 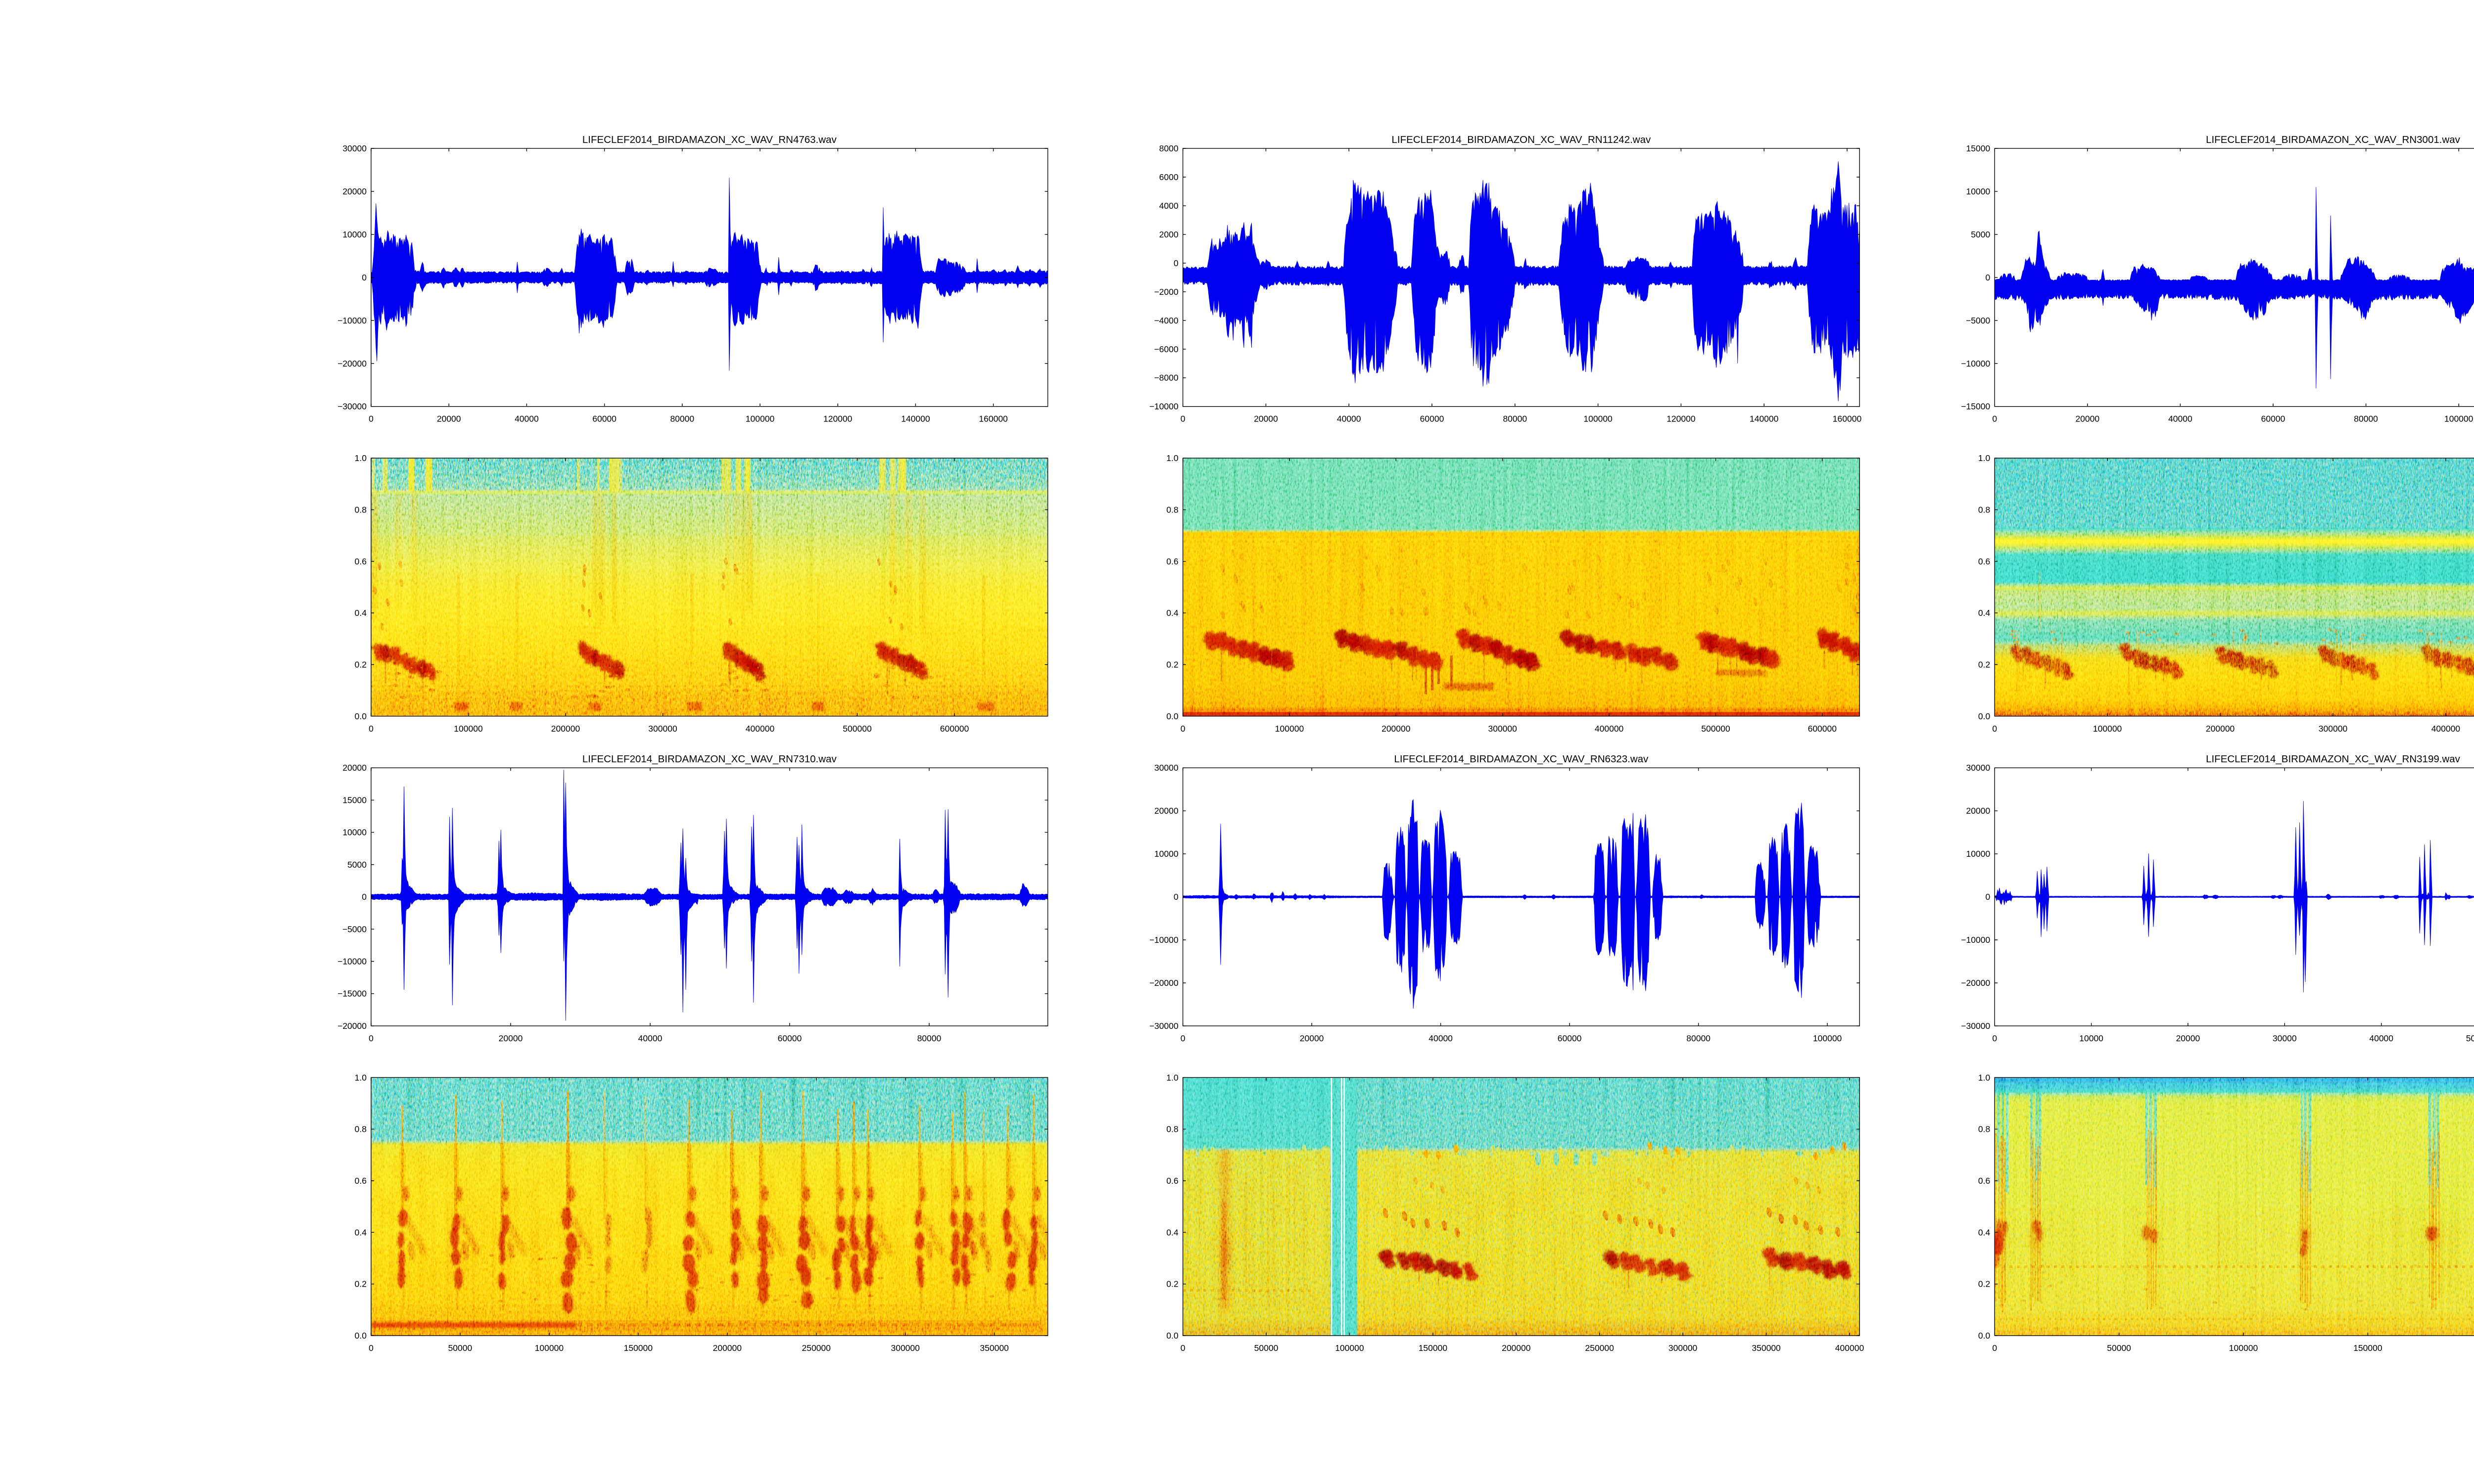 What do you see at coordinates (1978, 148) in the screenshot?
I see `svg-text: 15000` at bounding box center [1978, 148].